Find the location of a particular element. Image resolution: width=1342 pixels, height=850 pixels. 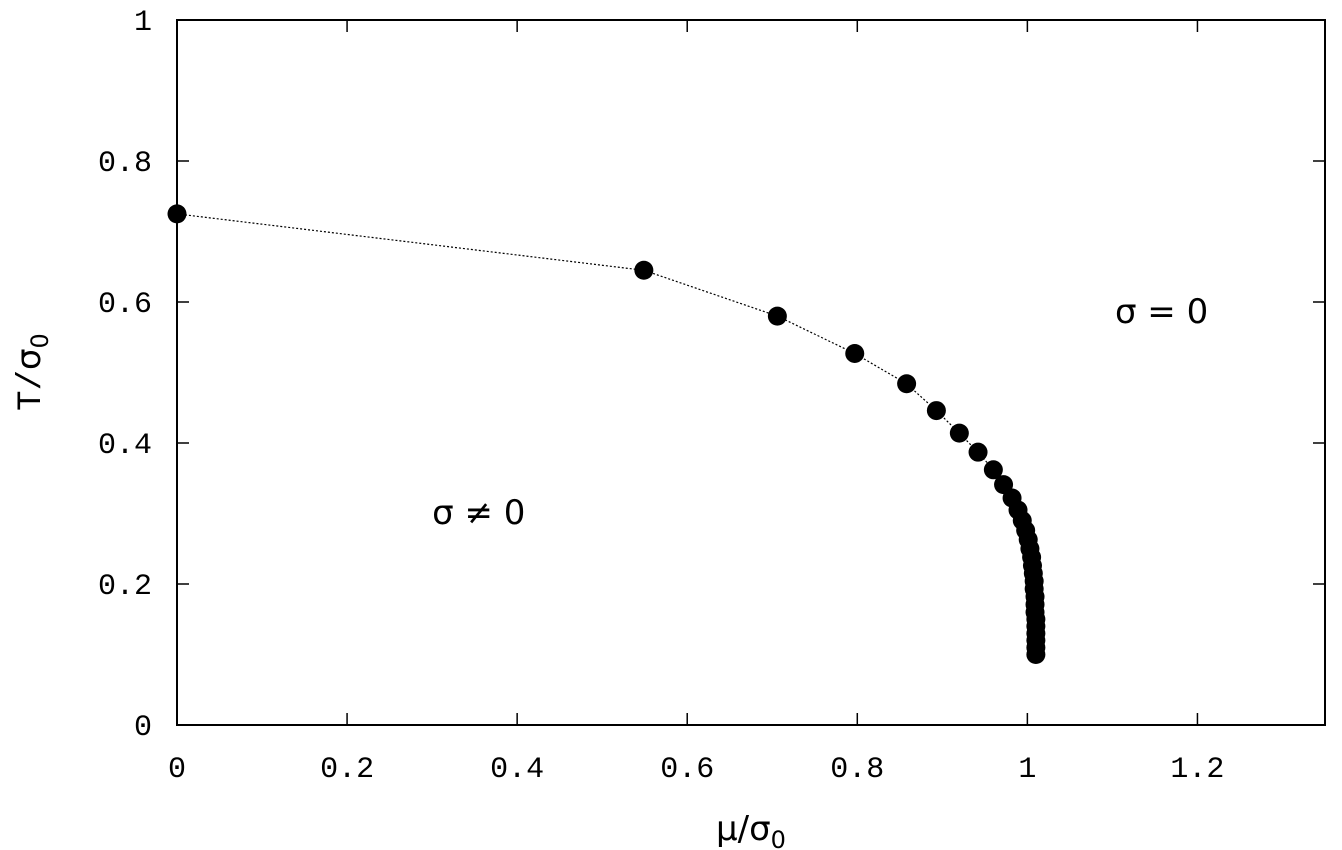

y-tick-label: 0.2 is located at coordinates (125, 587).